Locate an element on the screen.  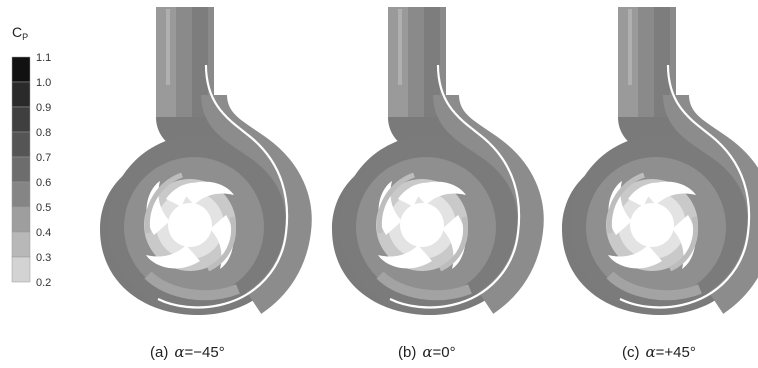
colorbar-tick-label: 0.2 is located at coordinates (43, 283).